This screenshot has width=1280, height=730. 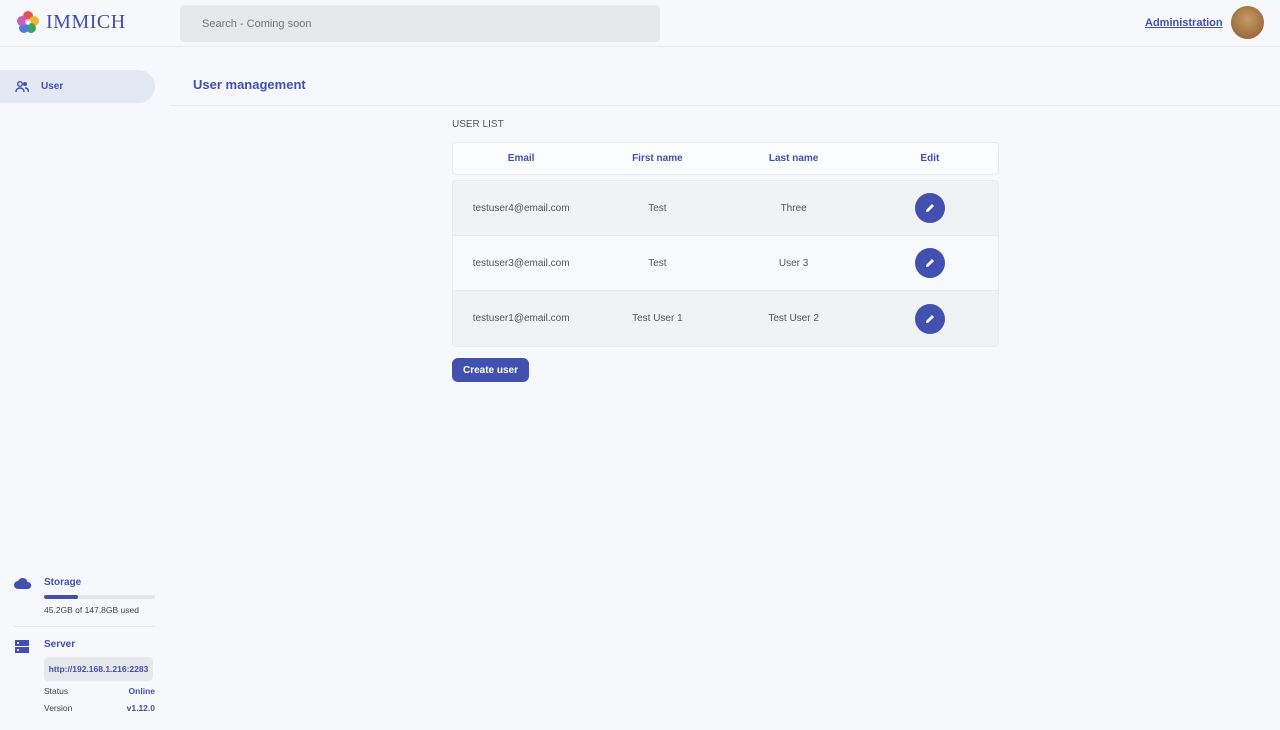 What do you see at coordinates (86, 21) in the screenshot?
I see `app-name: IMMICH` at bounding box center [86, 21].